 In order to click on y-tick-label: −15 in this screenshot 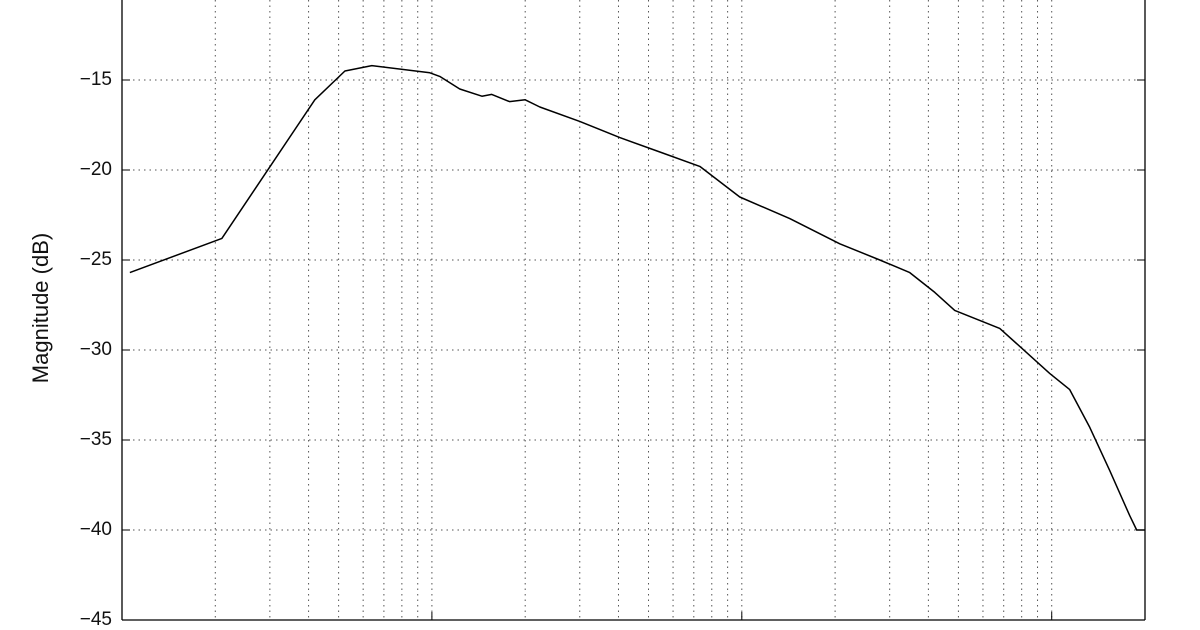, I will do `click(96, 79)`.